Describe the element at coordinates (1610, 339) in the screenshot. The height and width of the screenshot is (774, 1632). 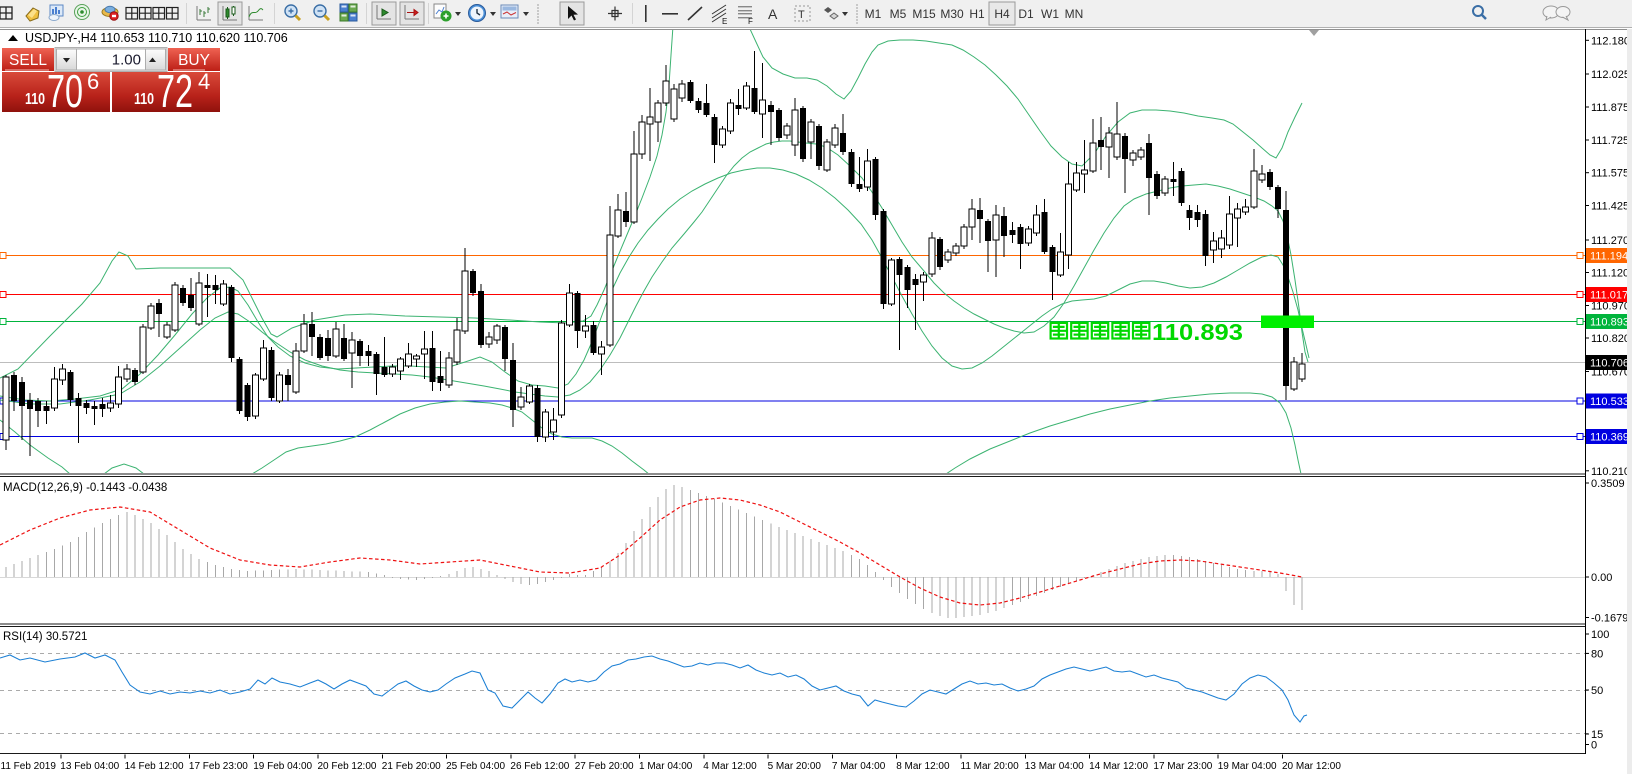
I see `svg-text: 110.820` at that location.